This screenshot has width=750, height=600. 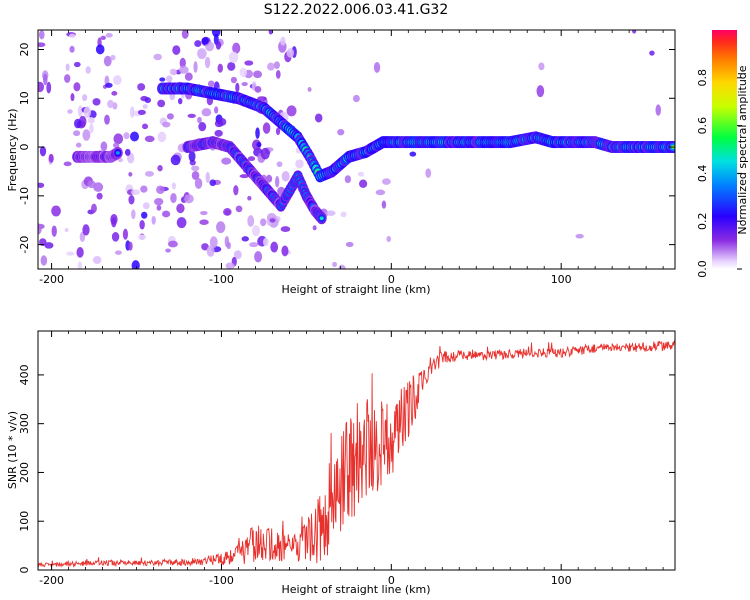 What do you see at coordinates (24, 472) in the screenshot?
I see `snr-ytick-label: 200` at bounding box center [24, 472].